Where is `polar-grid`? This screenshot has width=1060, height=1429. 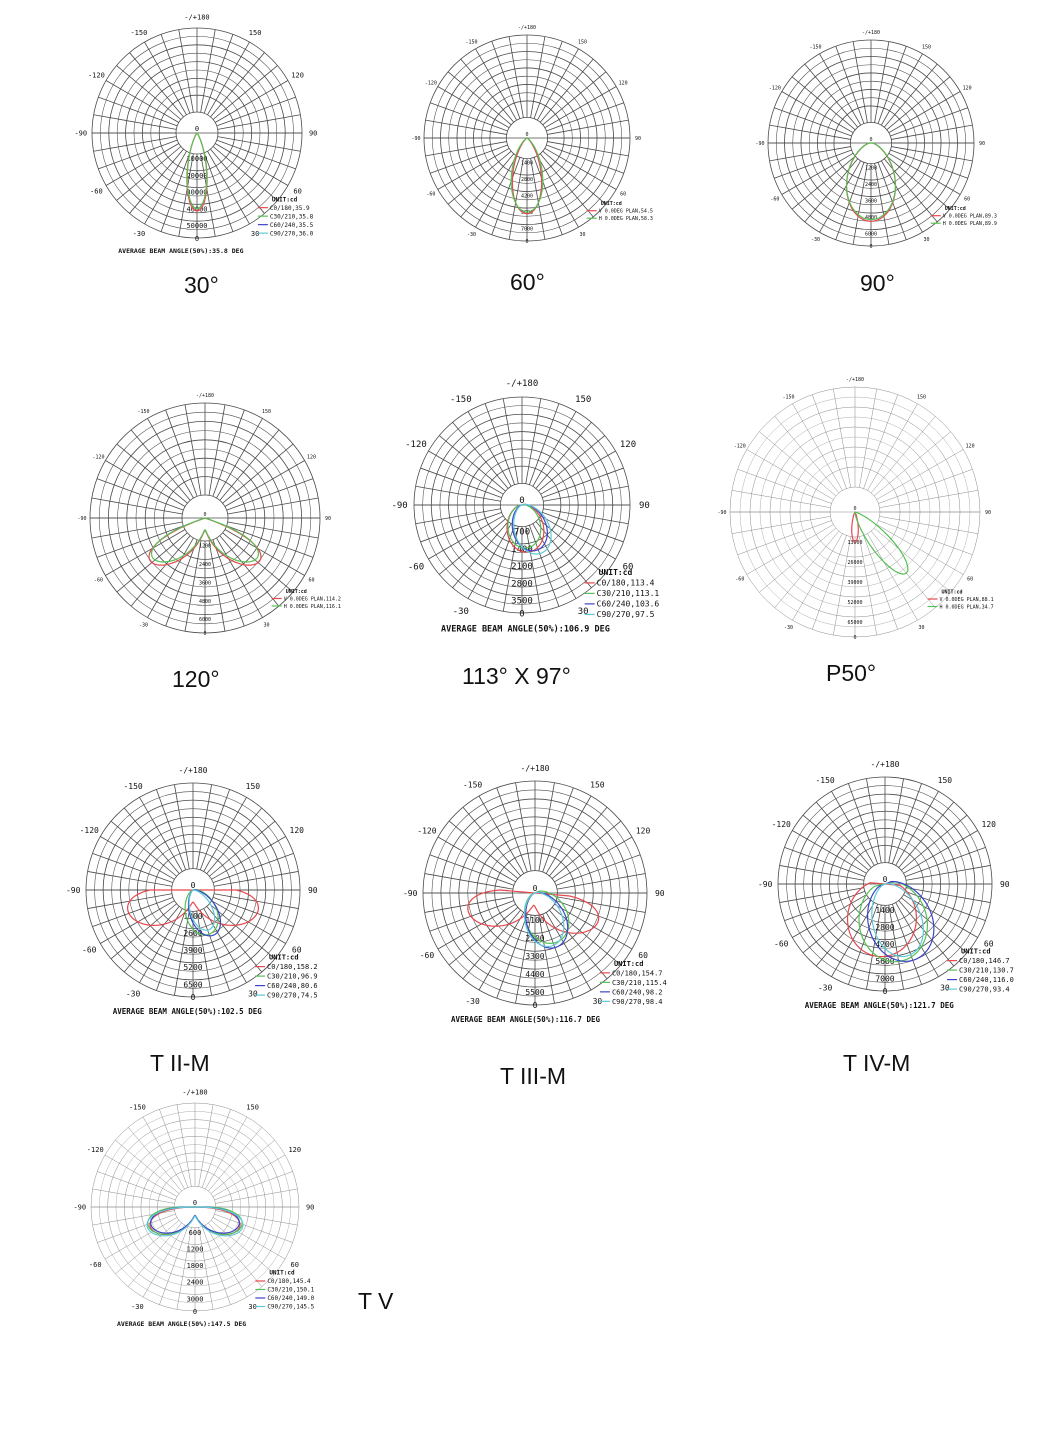
polar-grid is located at coordinates (527, 138).